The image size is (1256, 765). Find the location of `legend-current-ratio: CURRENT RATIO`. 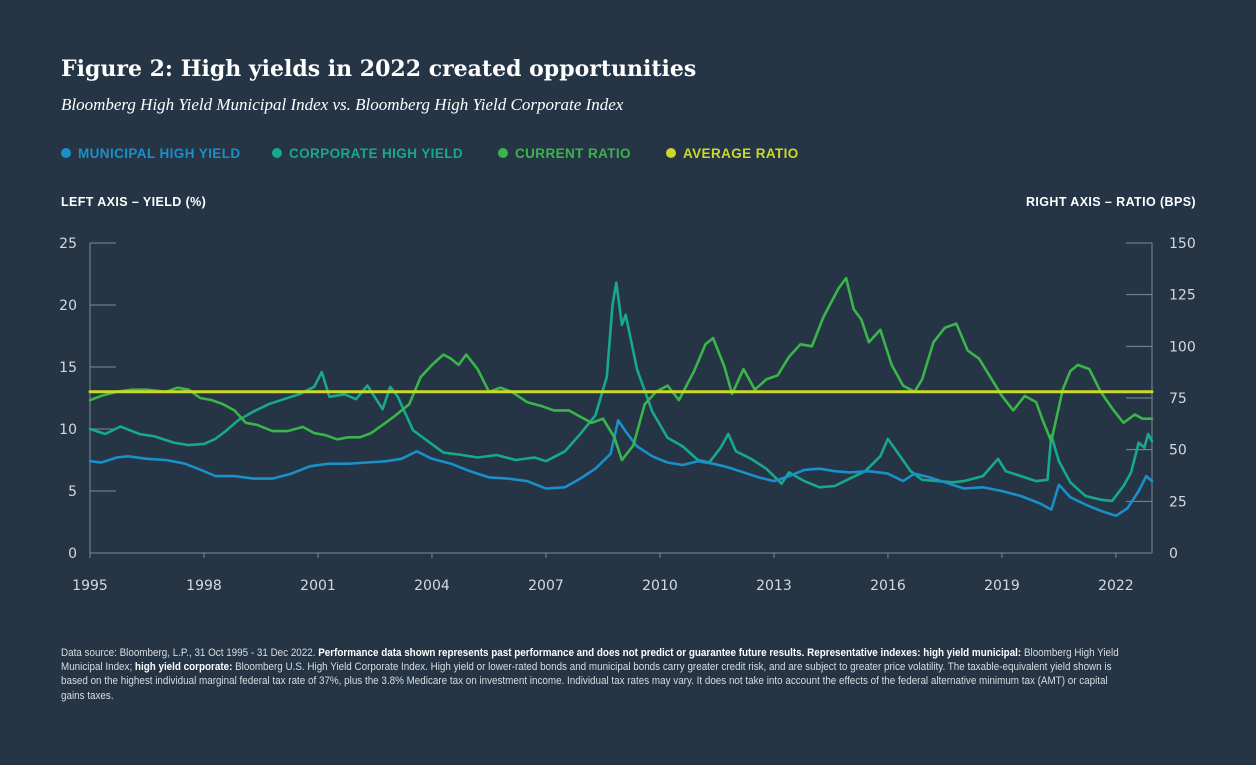

legend-current-ratio: CURRENT RATIO is located at coordinates (564, 153).